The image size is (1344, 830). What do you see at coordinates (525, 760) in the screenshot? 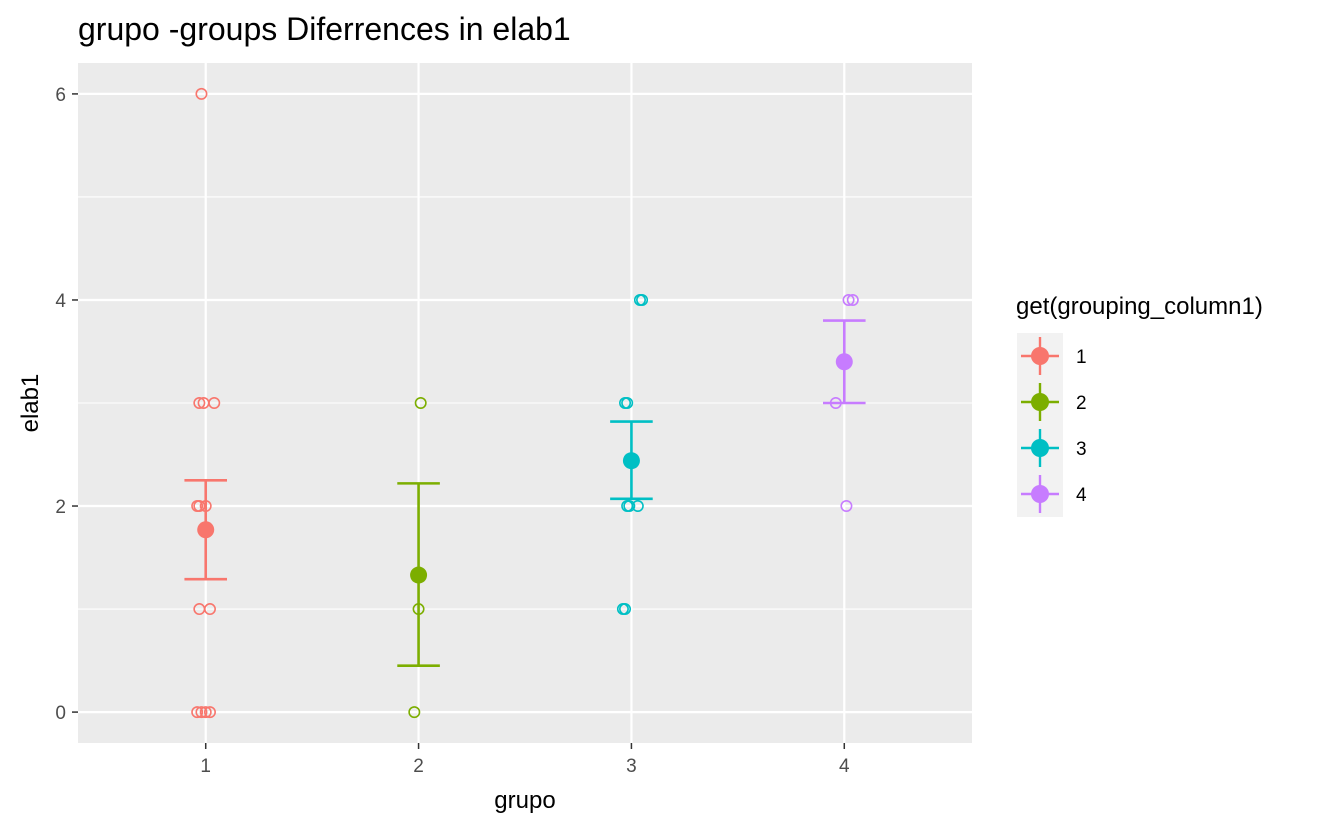
I see `x-axis: 1 2 3 4` at bounding box center [525, 760].